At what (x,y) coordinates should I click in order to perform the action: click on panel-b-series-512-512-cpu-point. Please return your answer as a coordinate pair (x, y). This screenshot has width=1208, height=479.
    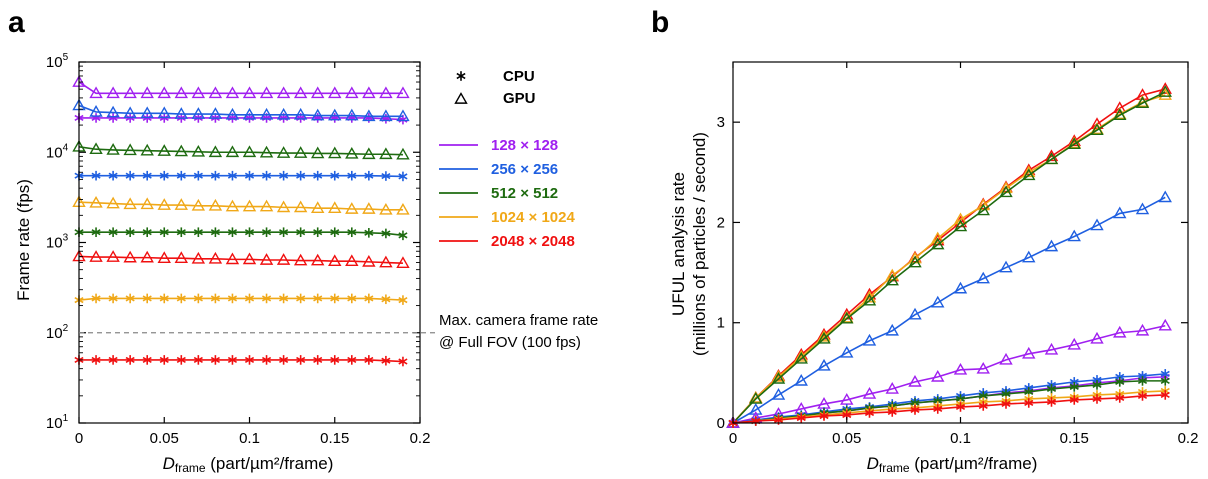
    Looking at the image, I should click on (1097, 385).